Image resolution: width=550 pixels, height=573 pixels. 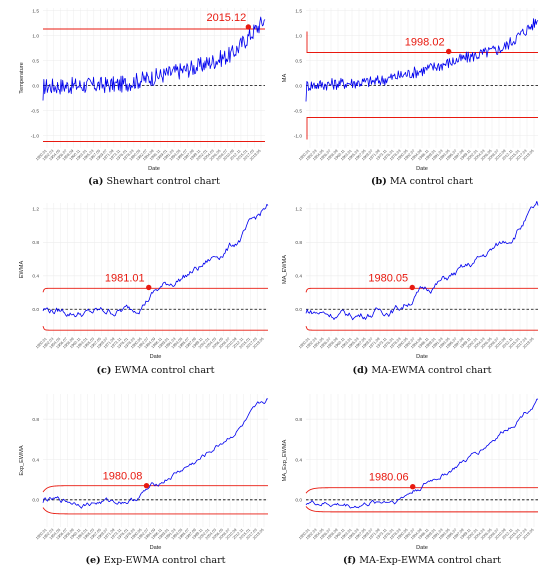 What do you see at coordinates (285, 269) in the screenshot?
I see `y-axis-label: MA_EWMA` at bounding box center [285, 269].